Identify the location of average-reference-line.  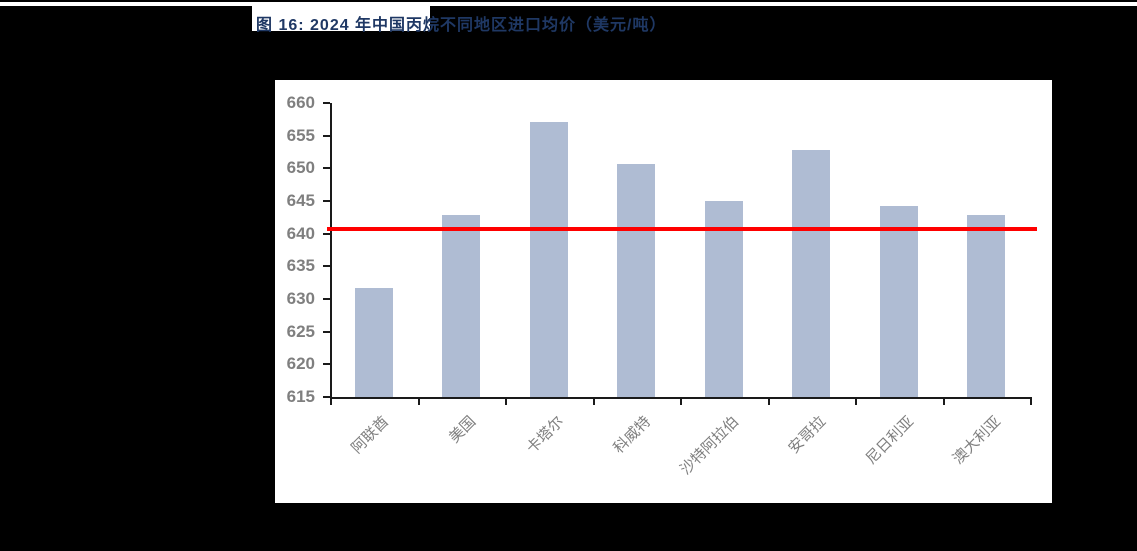
(682, 229).